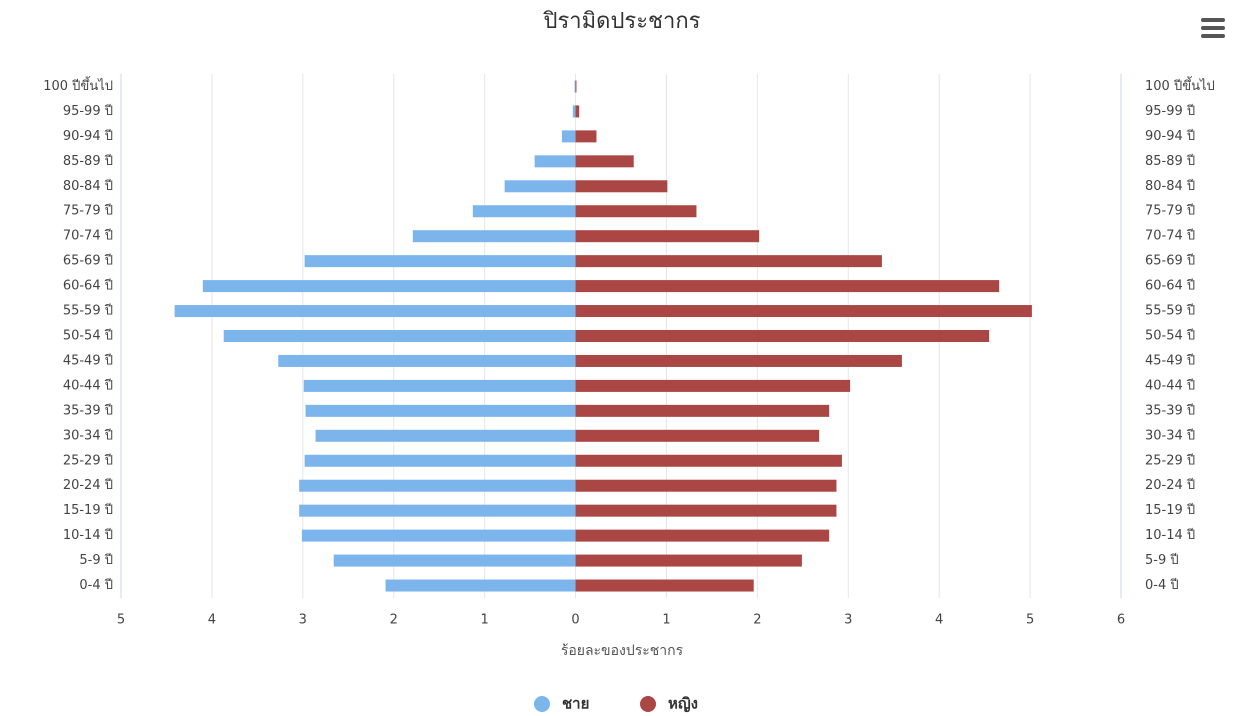 The image size is (1245, 716). I want to click on y-tick-label: 25-29 ปี, so click(88, 460).